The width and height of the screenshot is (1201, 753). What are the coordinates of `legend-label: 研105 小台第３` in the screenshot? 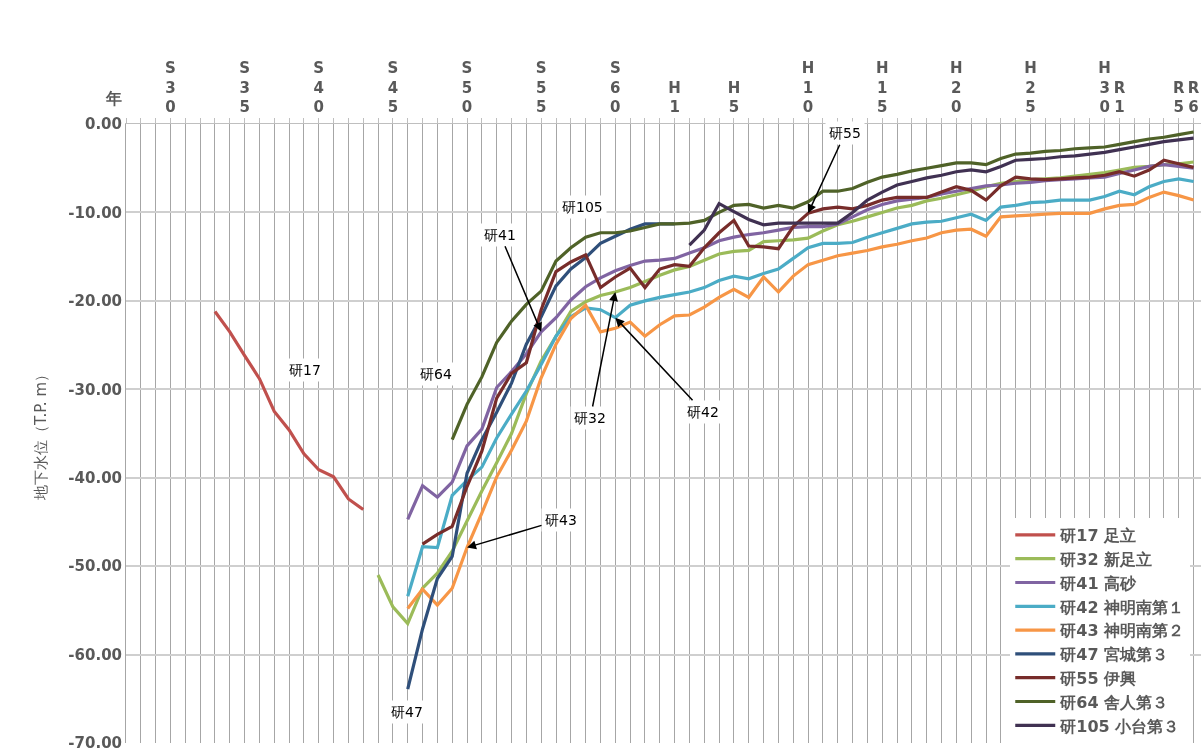 It's located at (1119, 726).